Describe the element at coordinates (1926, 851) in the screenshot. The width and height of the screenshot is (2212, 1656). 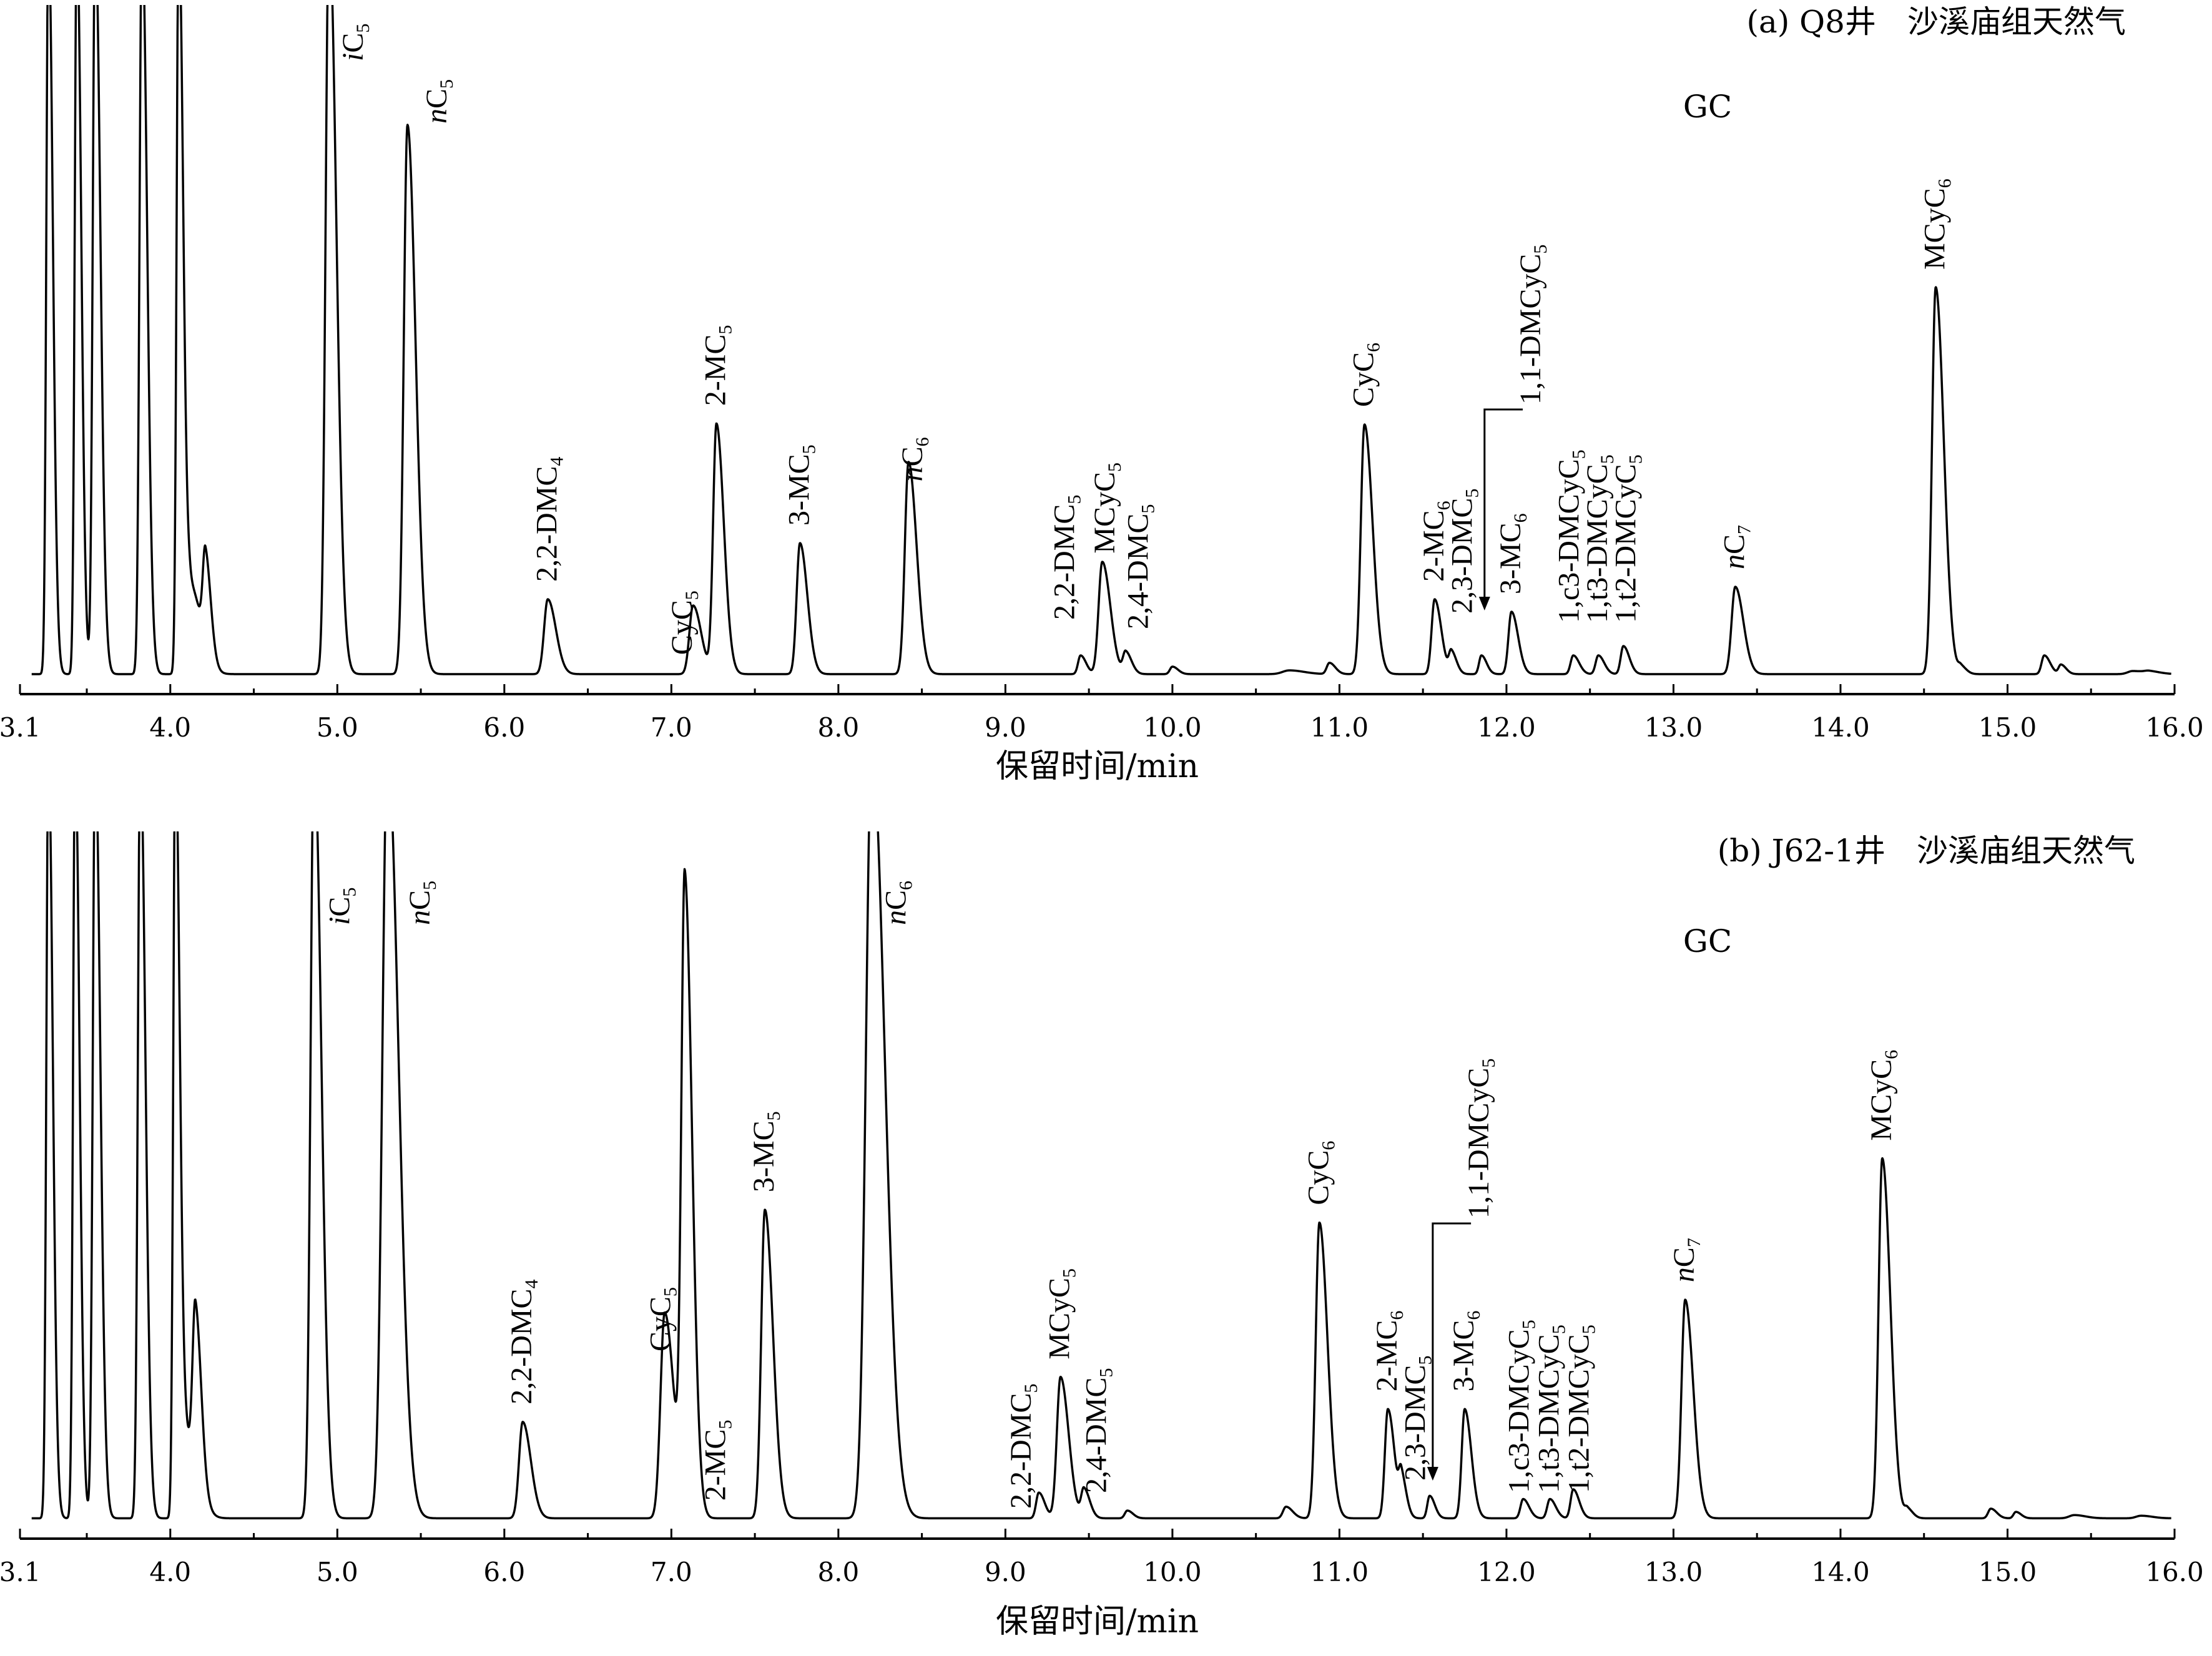
I see `panel-title: (b) J62-1井 沙溪庙组天然气` at that location.